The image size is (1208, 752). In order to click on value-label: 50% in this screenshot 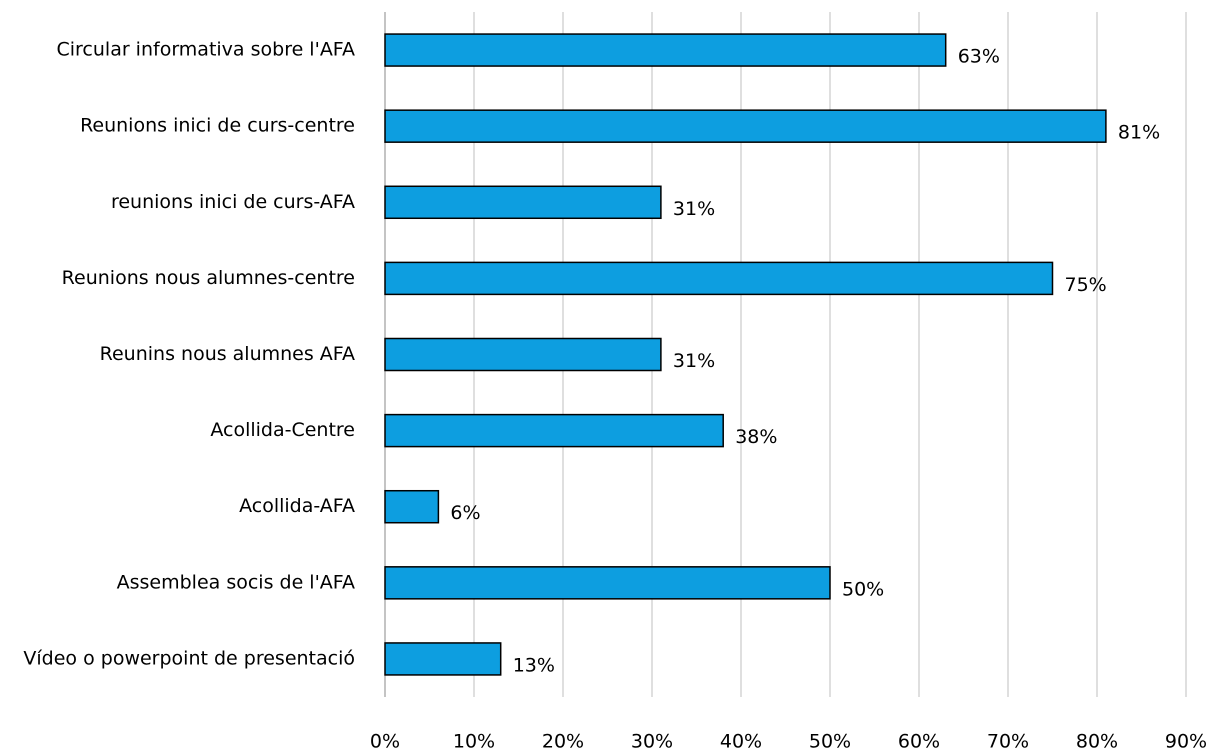, I will do `click(863, 589)`.